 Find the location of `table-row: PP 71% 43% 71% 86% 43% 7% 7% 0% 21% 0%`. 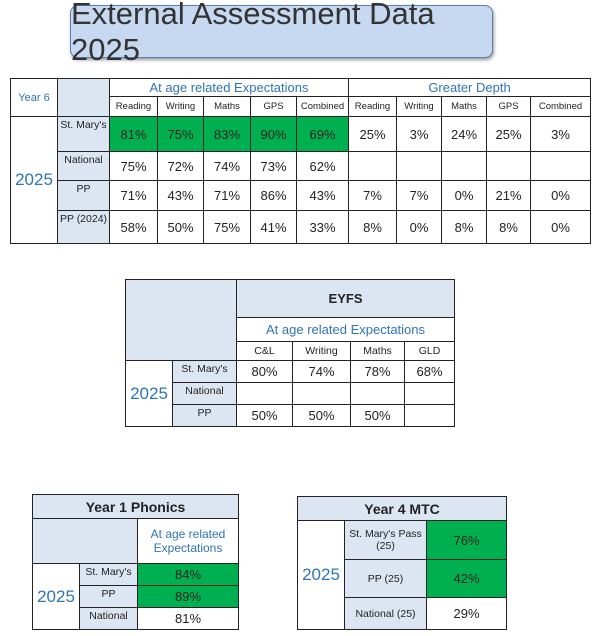

table-row: PP 71% 43% 71% 86% 43% 7% 7% 0% 21% 0% is located at coordinates (301, 195).